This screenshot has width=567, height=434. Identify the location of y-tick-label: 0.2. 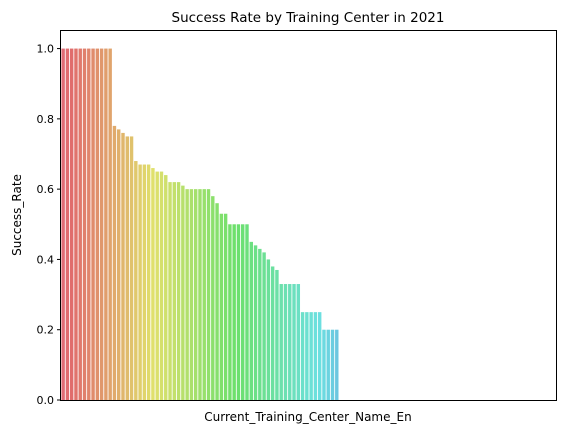
(46, 330).